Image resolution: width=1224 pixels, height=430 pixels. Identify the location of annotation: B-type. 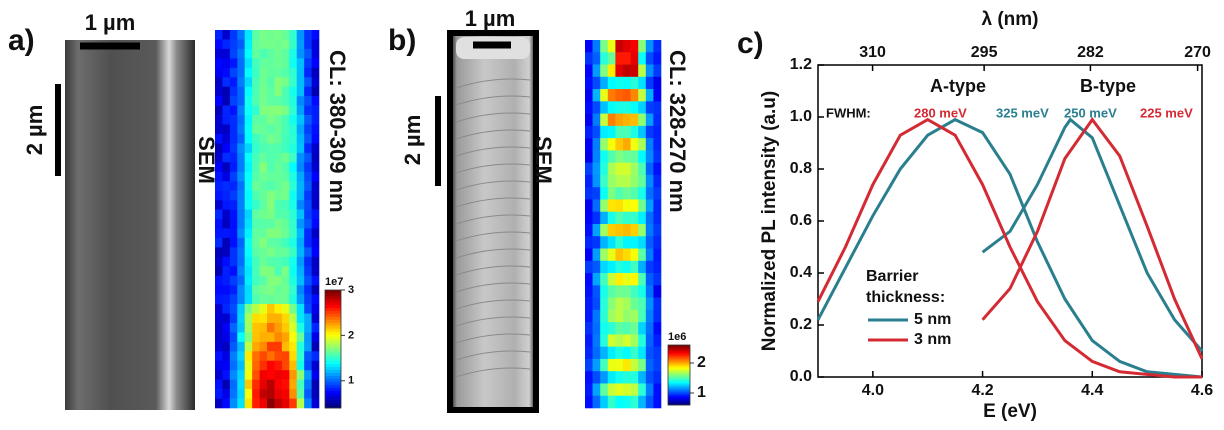
(1108, 86).